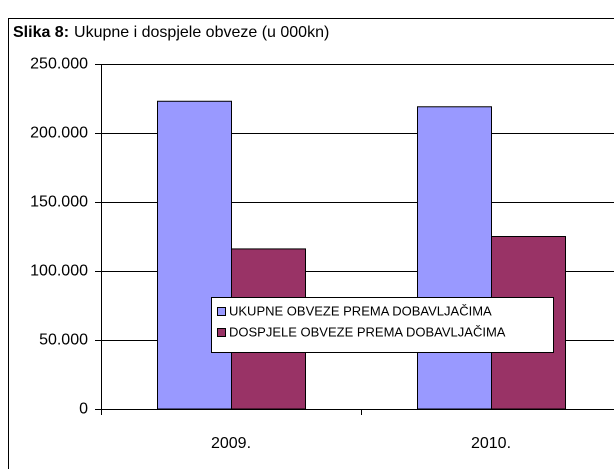 This screenshot has height=469, width=614. I want to click on y-tick-label: 0, so click(83, 409).